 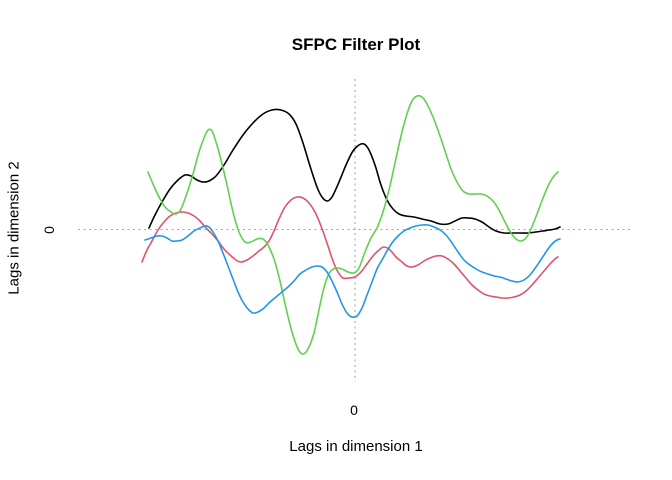 I want to click on chart-title: SFPC Filter Plot, so click(x=356, y=44).